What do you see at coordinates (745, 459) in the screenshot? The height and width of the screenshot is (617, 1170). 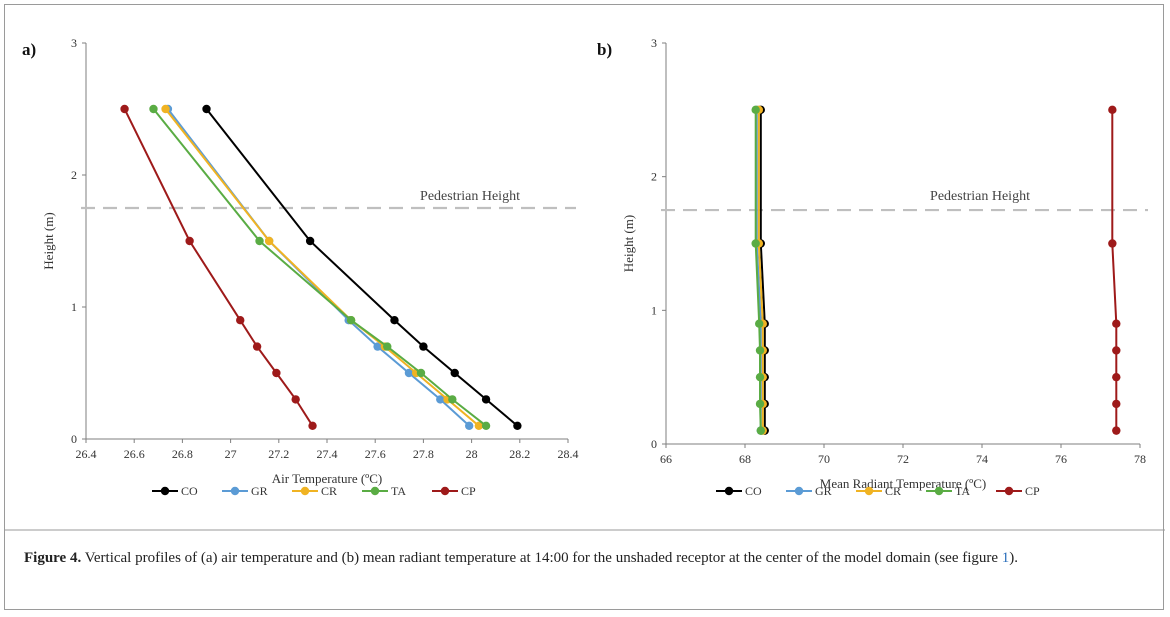 I see `x-tick-label: 68` at bounding box center [745, 459].